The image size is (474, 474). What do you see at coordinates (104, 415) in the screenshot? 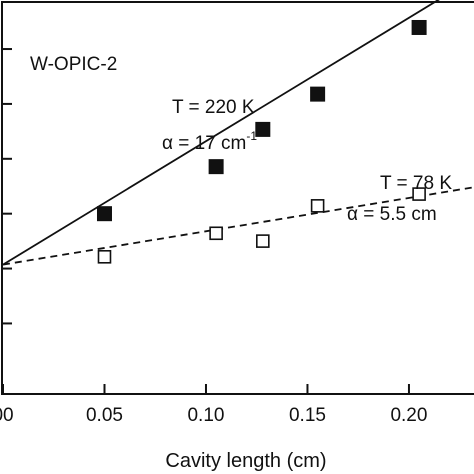
I see `x-tick-label: 0.05` at bounding box center [104, 415].